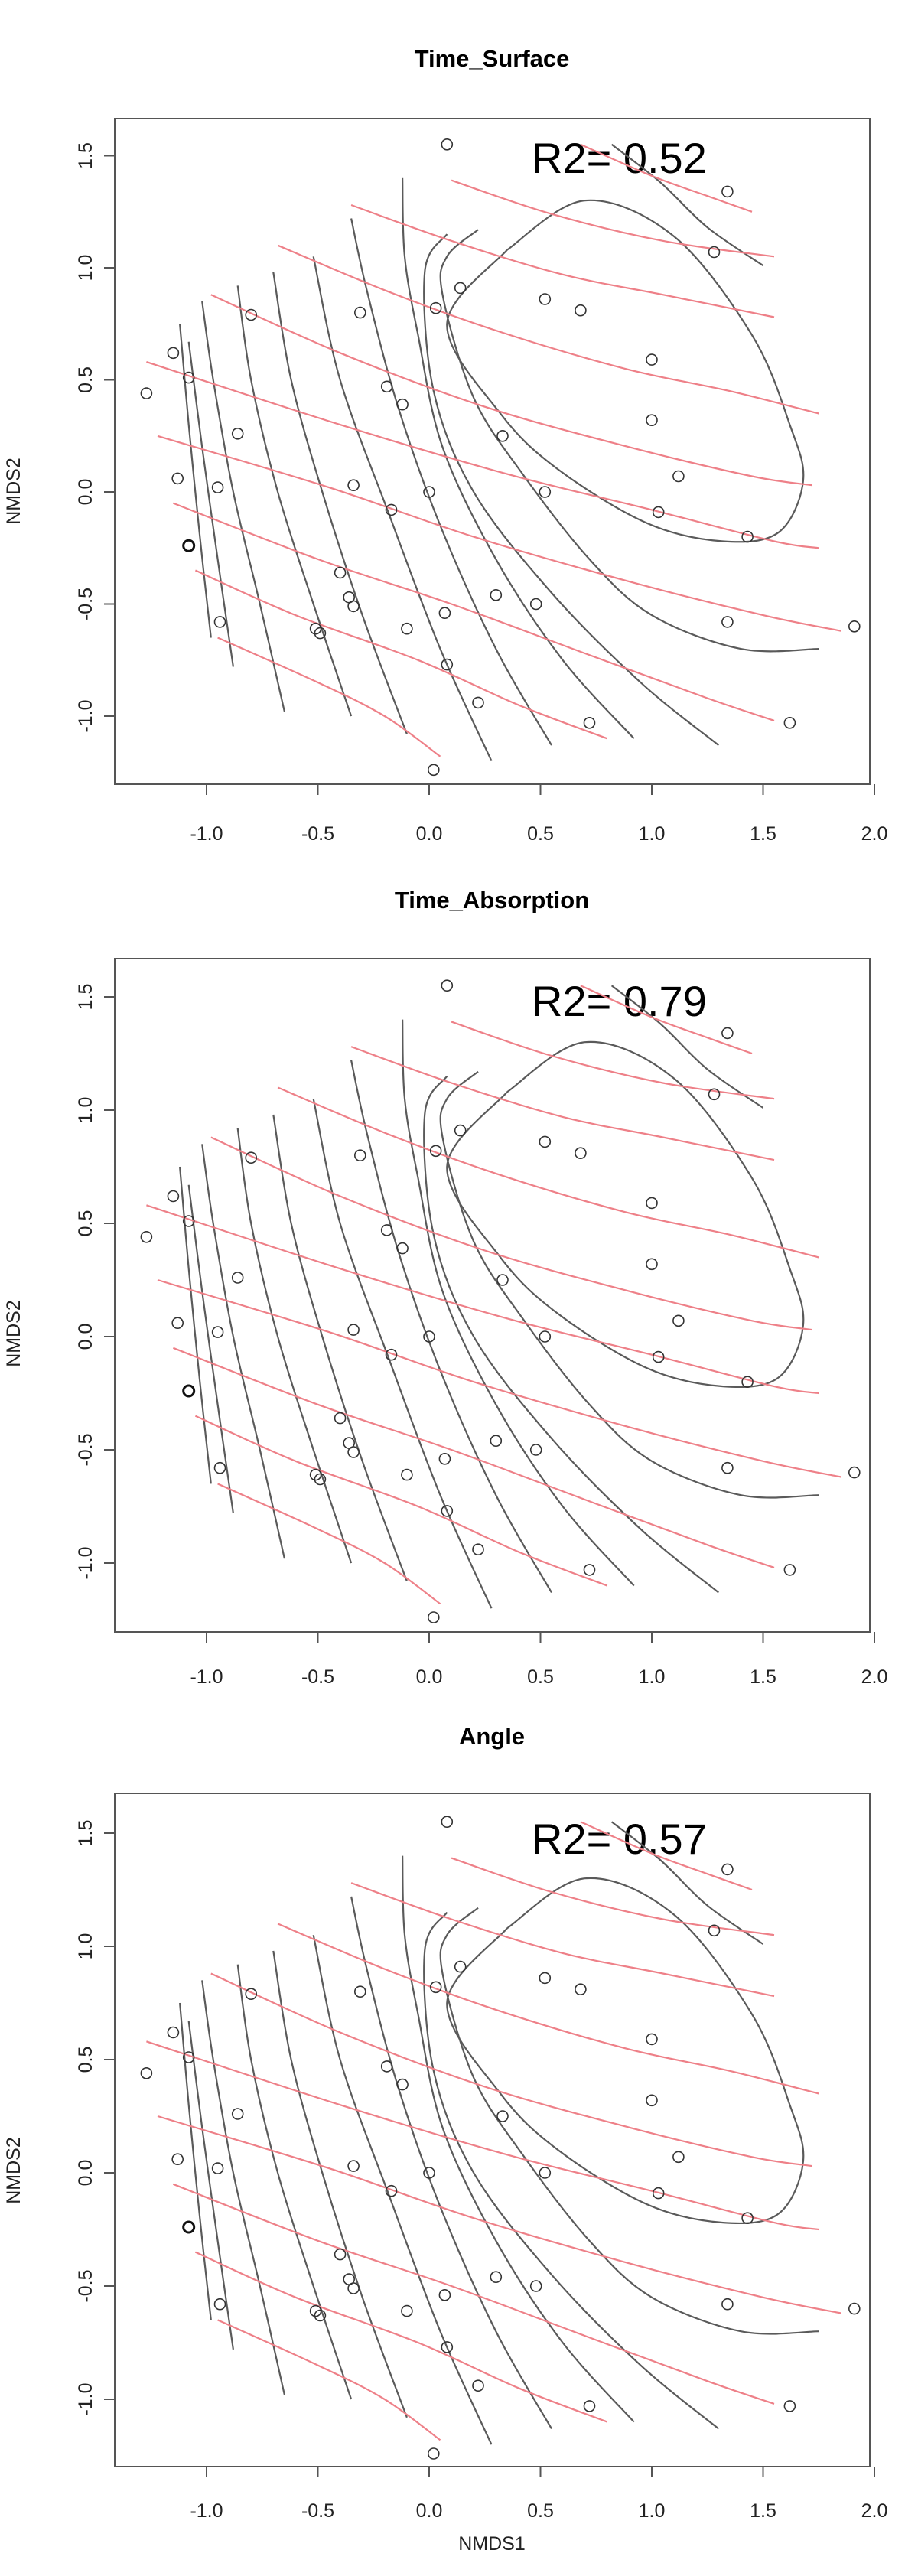 Image resolution: width=918 pixels, height=2576 pixels. What do you see at coordinates (875, 2511) in the screenshot?
I see `x-tick-label: 2.0` at bounding box center [875, 2511].